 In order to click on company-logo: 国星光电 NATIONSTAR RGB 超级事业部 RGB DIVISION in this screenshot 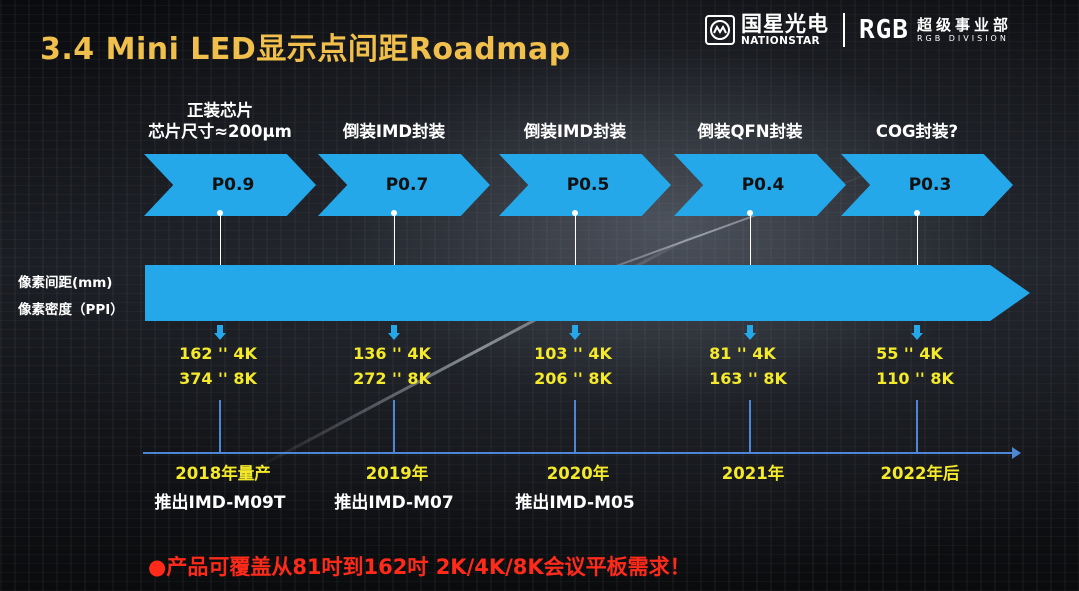, I will do `click(858, 30)`.